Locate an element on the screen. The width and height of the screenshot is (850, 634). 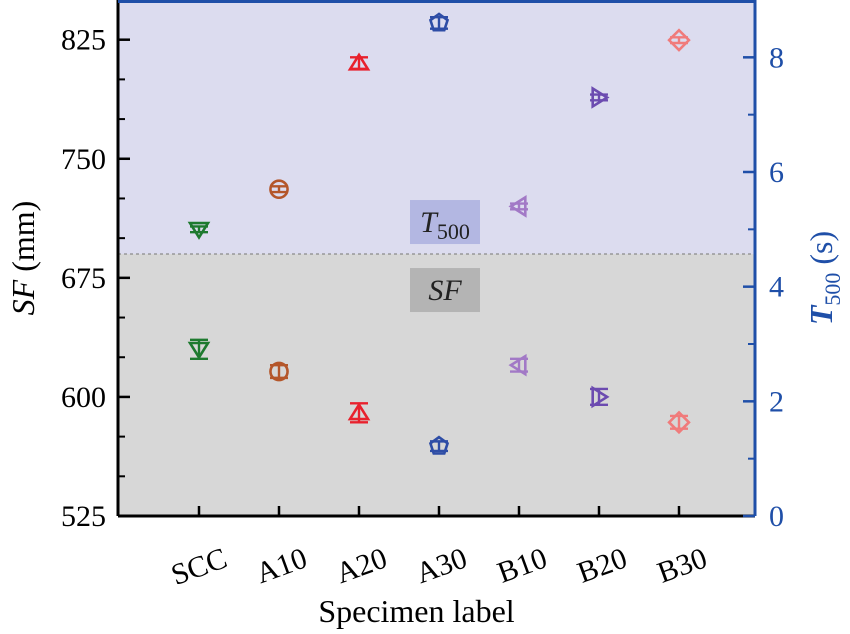
right-tick-label: 6 is located at coordinates (776, 172).